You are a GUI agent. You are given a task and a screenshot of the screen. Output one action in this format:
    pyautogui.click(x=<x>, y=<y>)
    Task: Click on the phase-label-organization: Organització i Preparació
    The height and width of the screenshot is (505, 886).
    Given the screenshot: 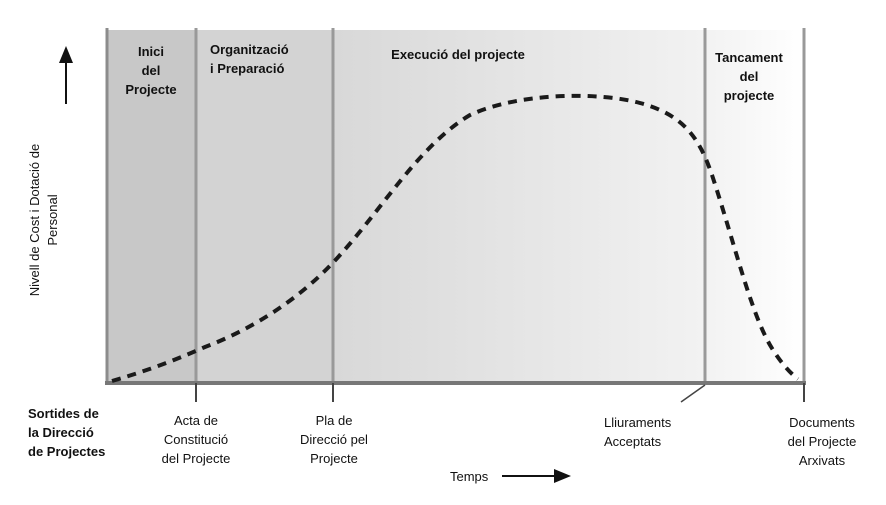 What is the action you would take?
    pyautogui.click(x=249, y=59)
    